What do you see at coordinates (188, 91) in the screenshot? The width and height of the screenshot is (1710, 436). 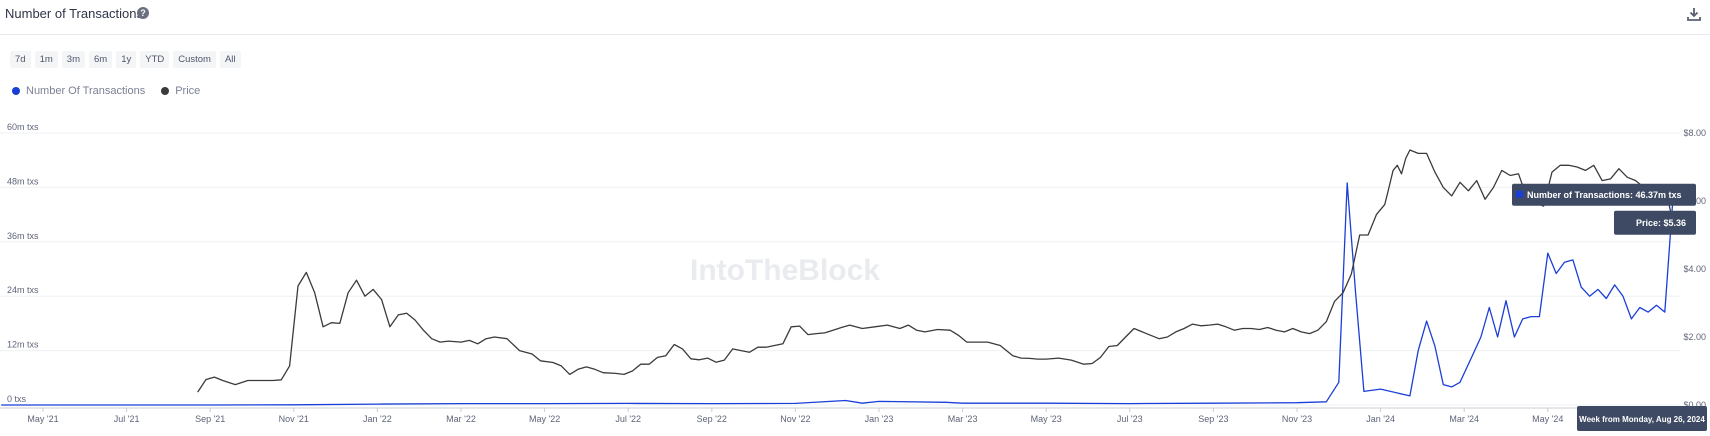 I see `legend-label-price: Price` at bounding box center [188, 91].